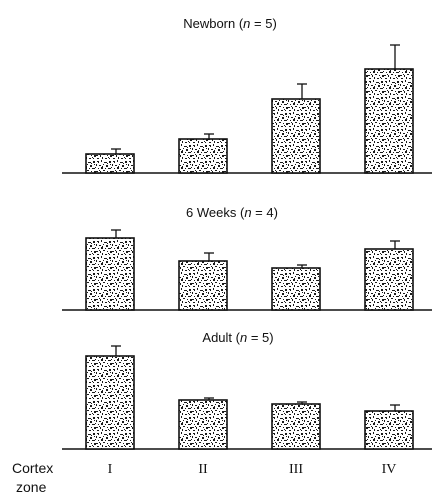 Image resolution: width=441 pixels, height=500 pixels. What do you see at coordinates (232, 212) in the screenshot?
I see `panel-title-6-weeks: 6 Weeks (n = 4)` at bounding box center [232, 212].